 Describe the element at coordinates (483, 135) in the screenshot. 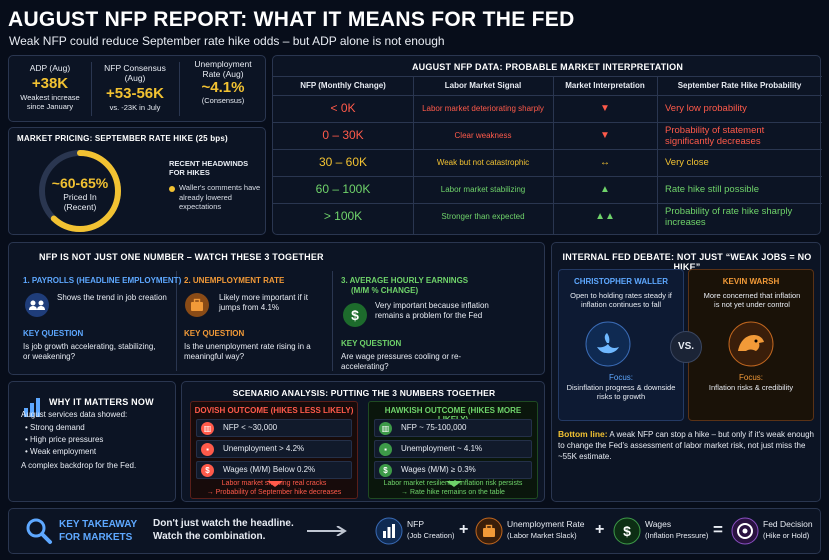

I see `labor-signal: Clear weakness` at that location.